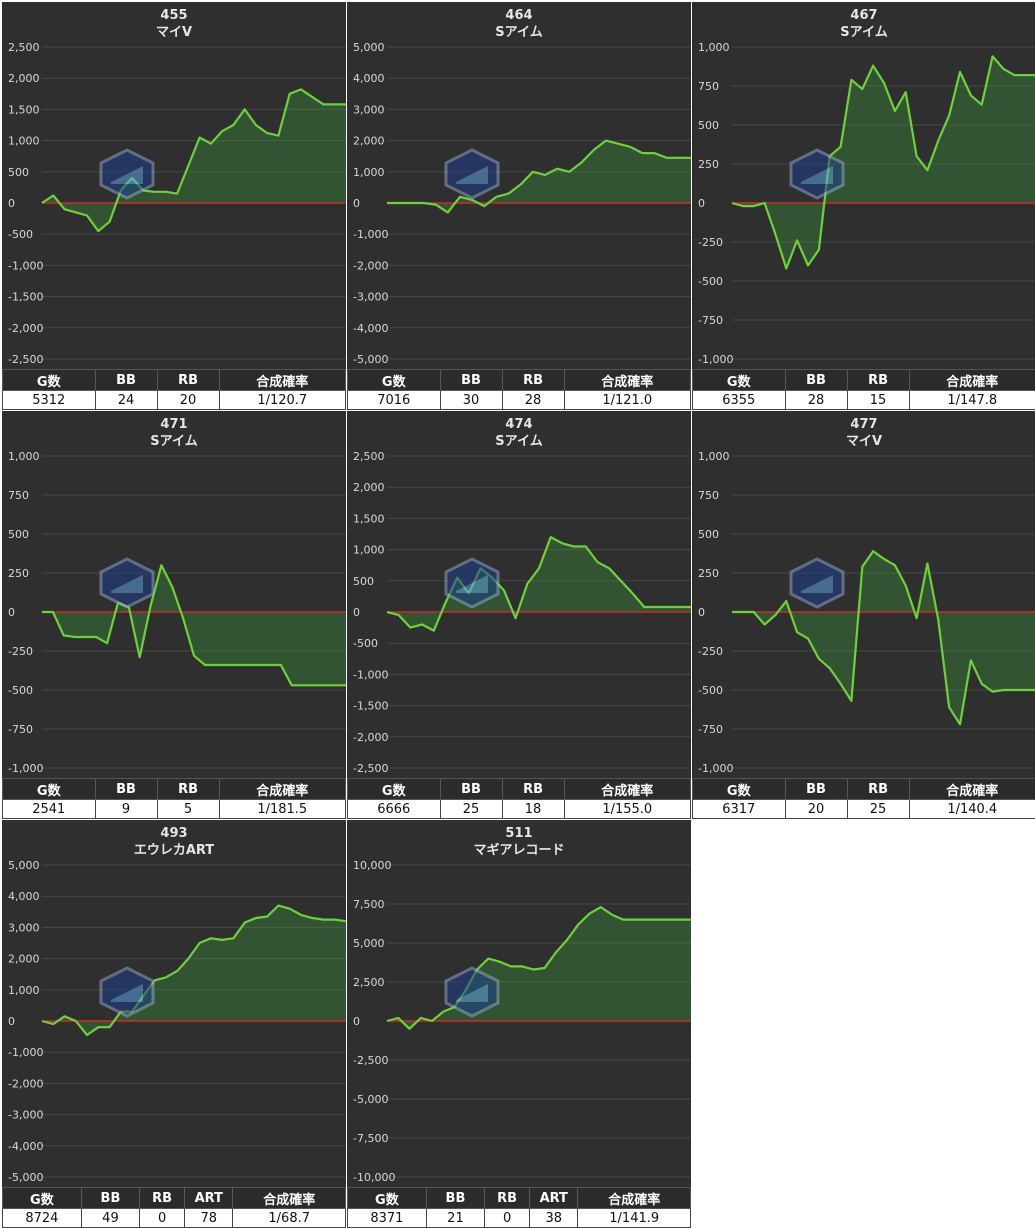 This screenshot has height=1228, width=1035. What do you see at coordinates (174, 32) in the screenshot?
I see `machine-name: マイV` at bounding box center [174, 32].